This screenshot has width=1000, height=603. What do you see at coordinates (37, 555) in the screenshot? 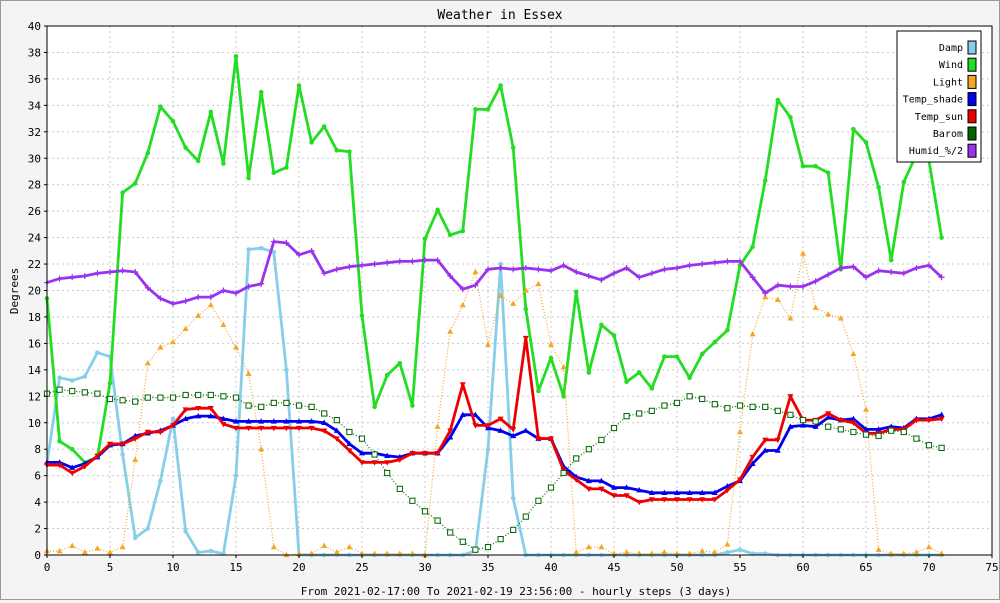
I see `y-tick-label: 0` at bounding box center [37, 555].